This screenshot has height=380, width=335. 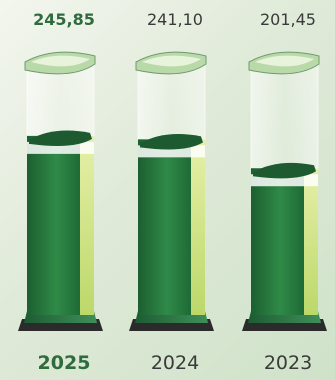 What do you see at coordinates (288, 19) in the screenshot?
I see `value-label: 201,45` at bounding box center [288, 19].